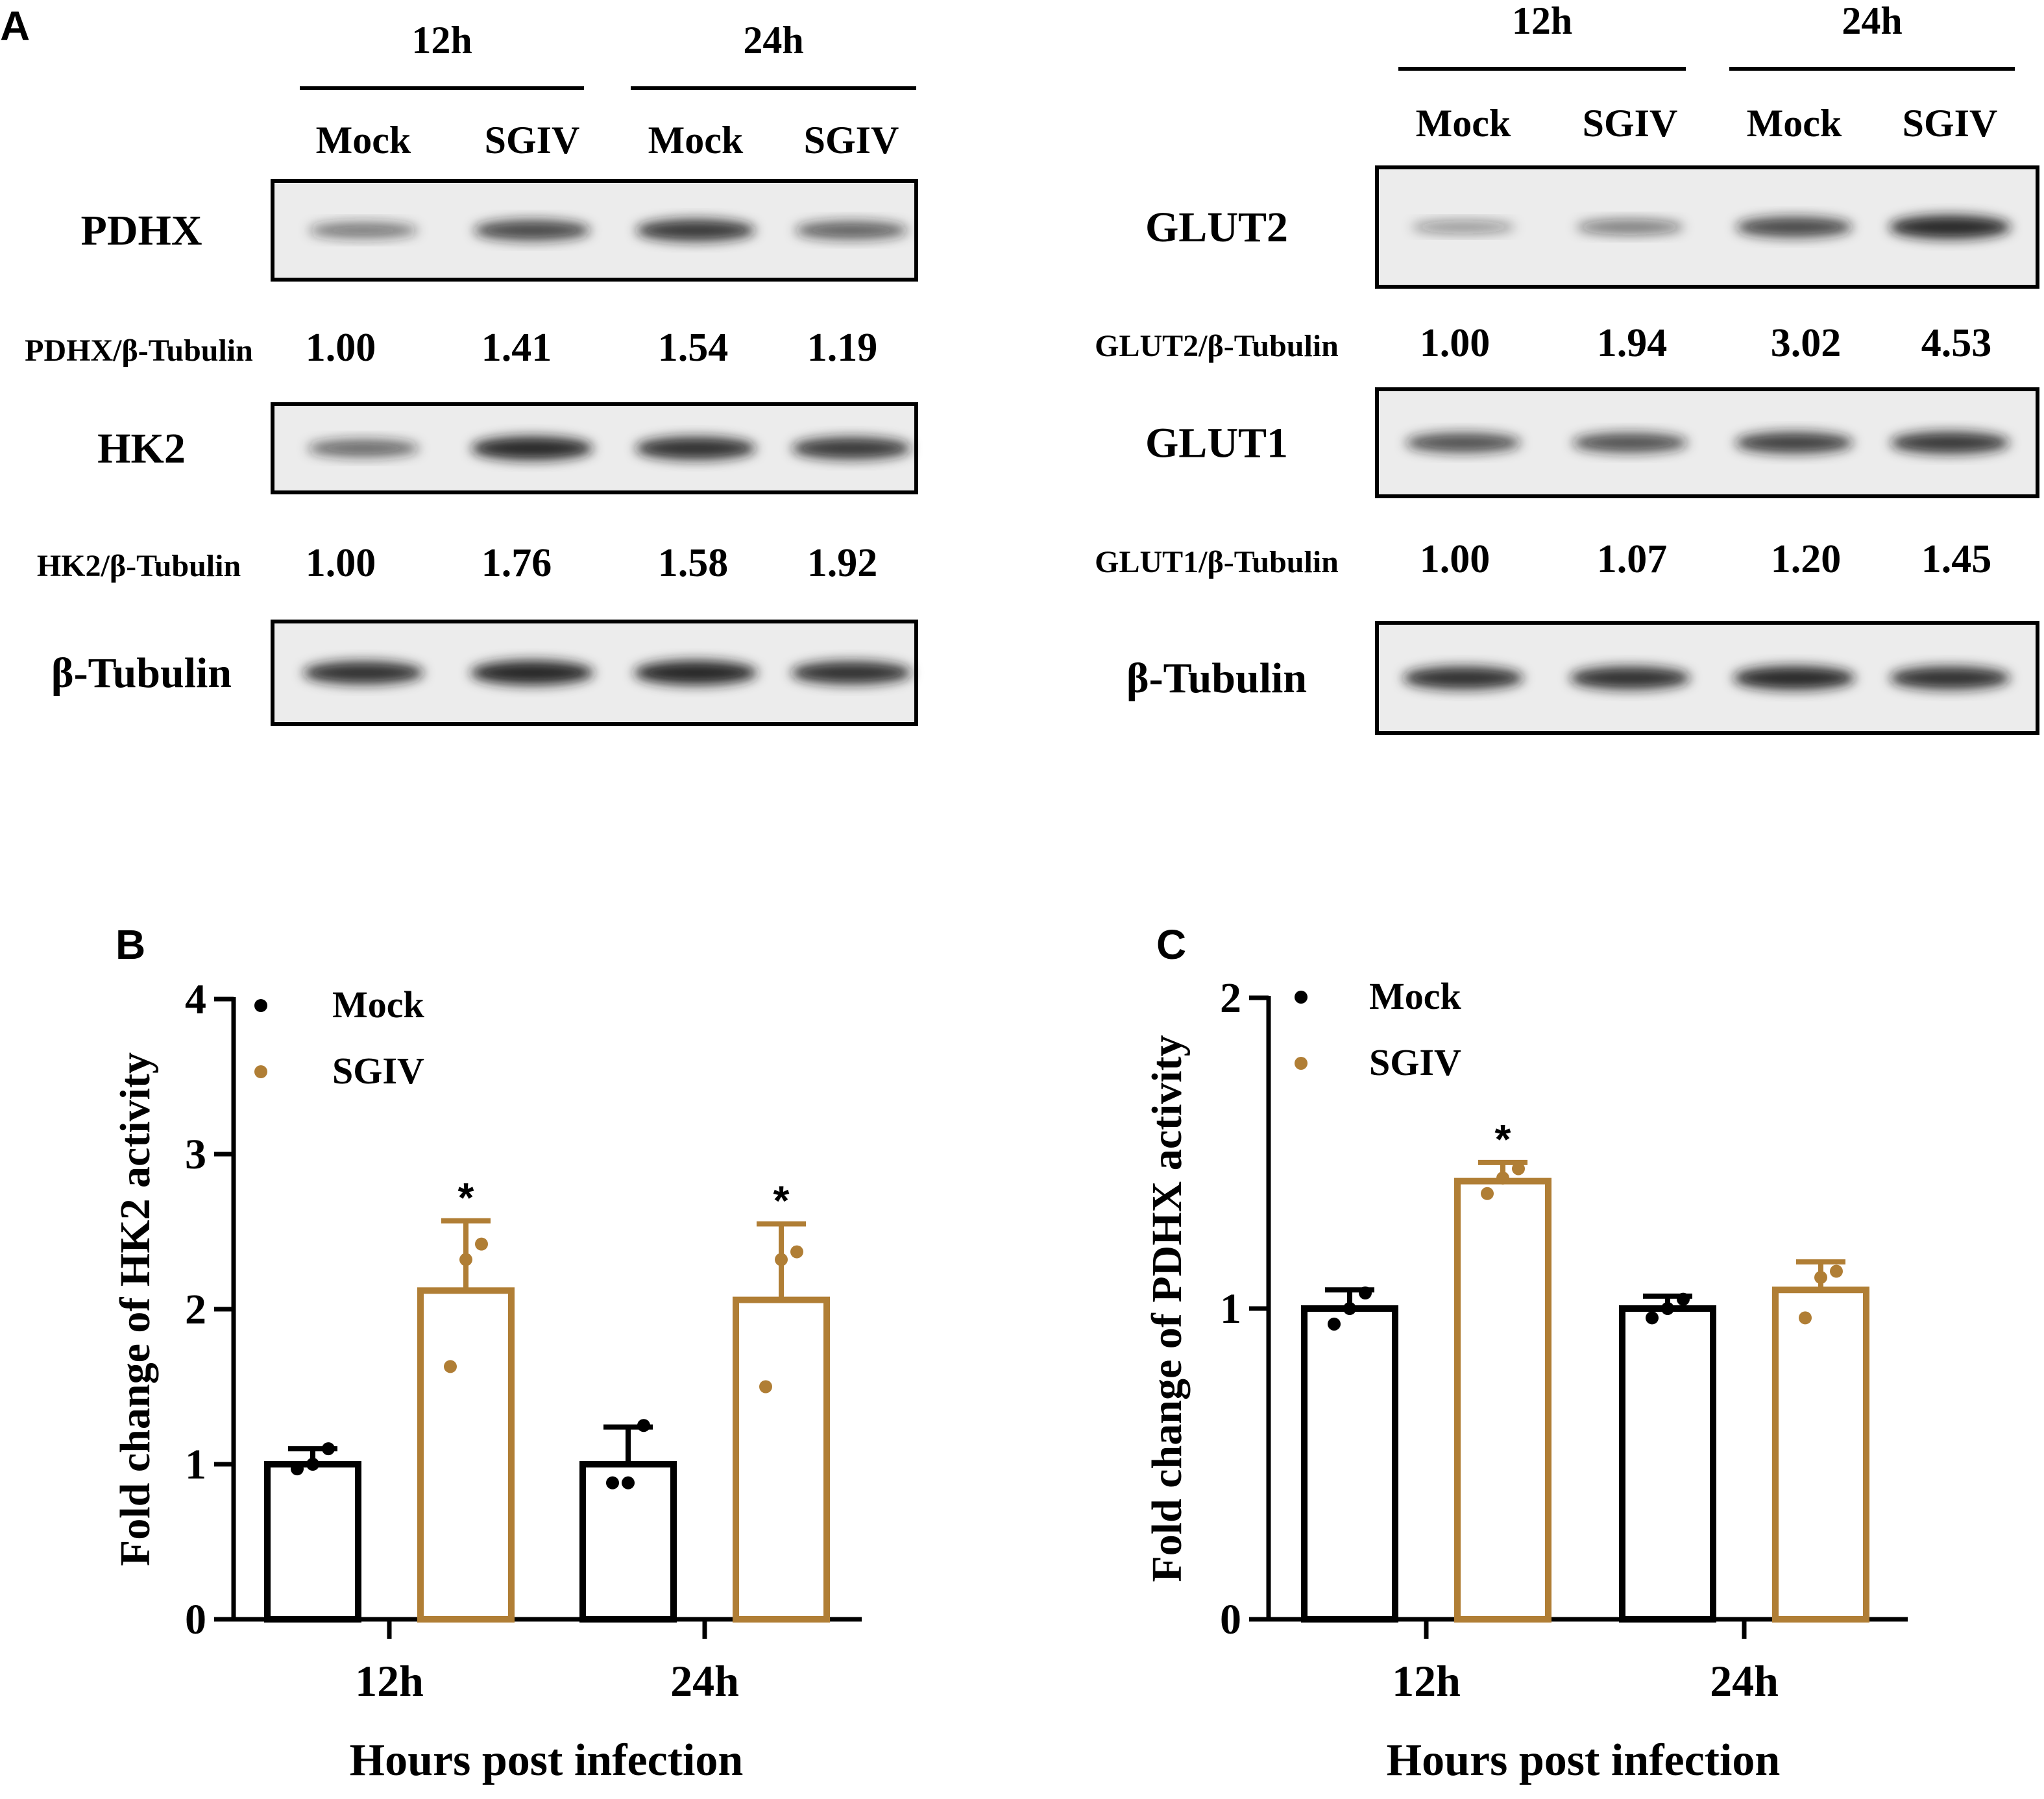 Image resolution: width=2044 pixels, height=1799 pixels. What do you see at coordinates (195, 1155) in the screenshot?
I see `y-tick-label: 3` at bounding box center [195, 1155].